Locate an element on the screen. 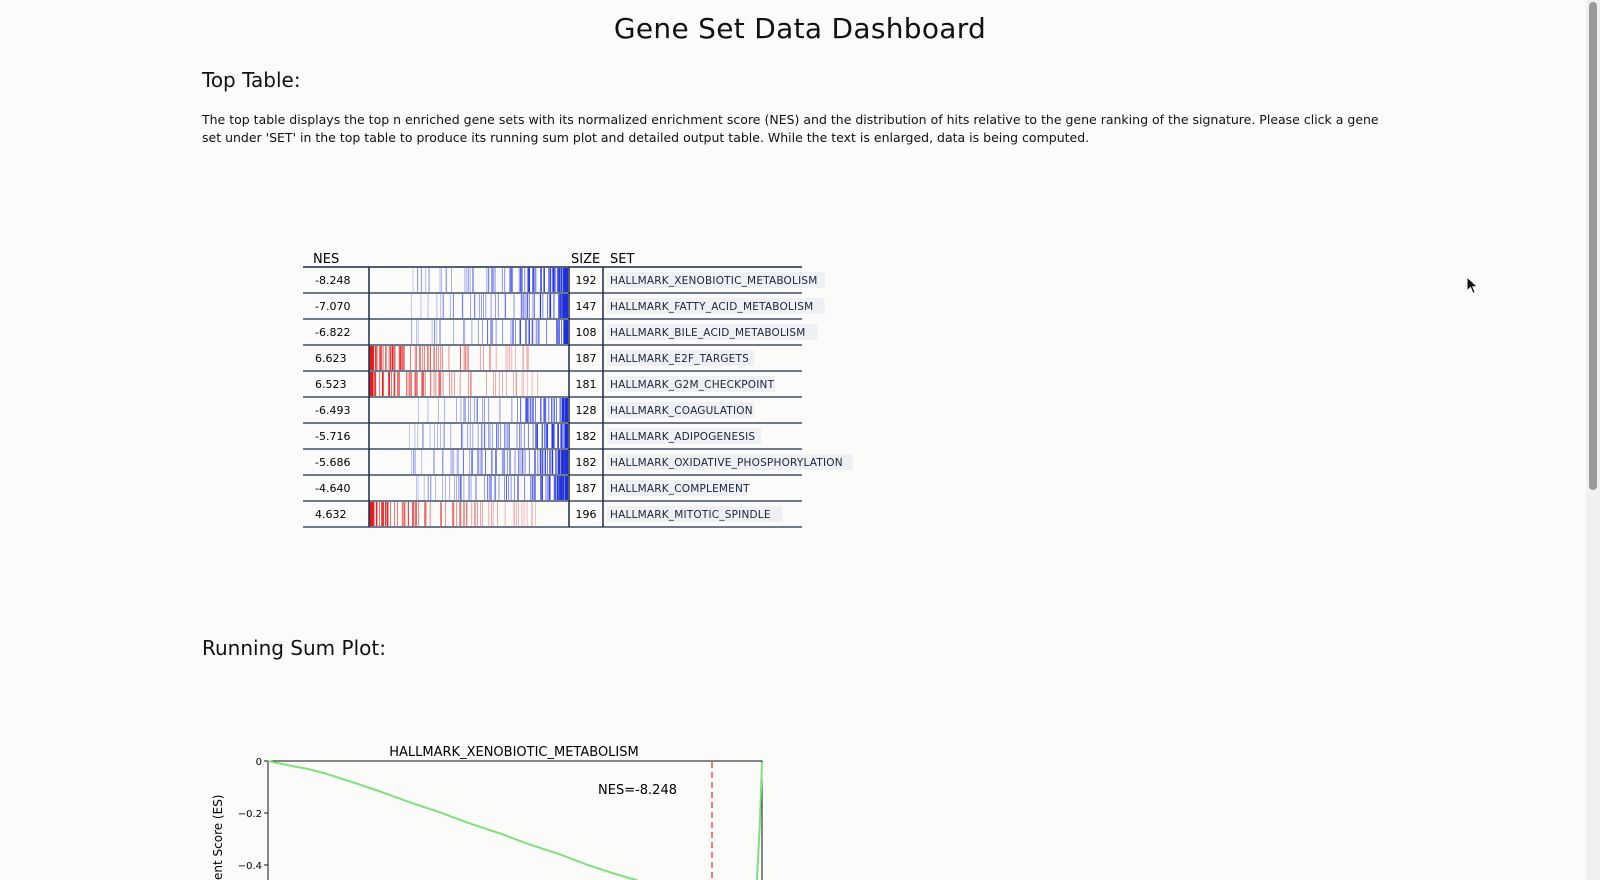 This screenshot has width=1600, height=880. y-tick-label: 0 is located at coordinates (259, 762).